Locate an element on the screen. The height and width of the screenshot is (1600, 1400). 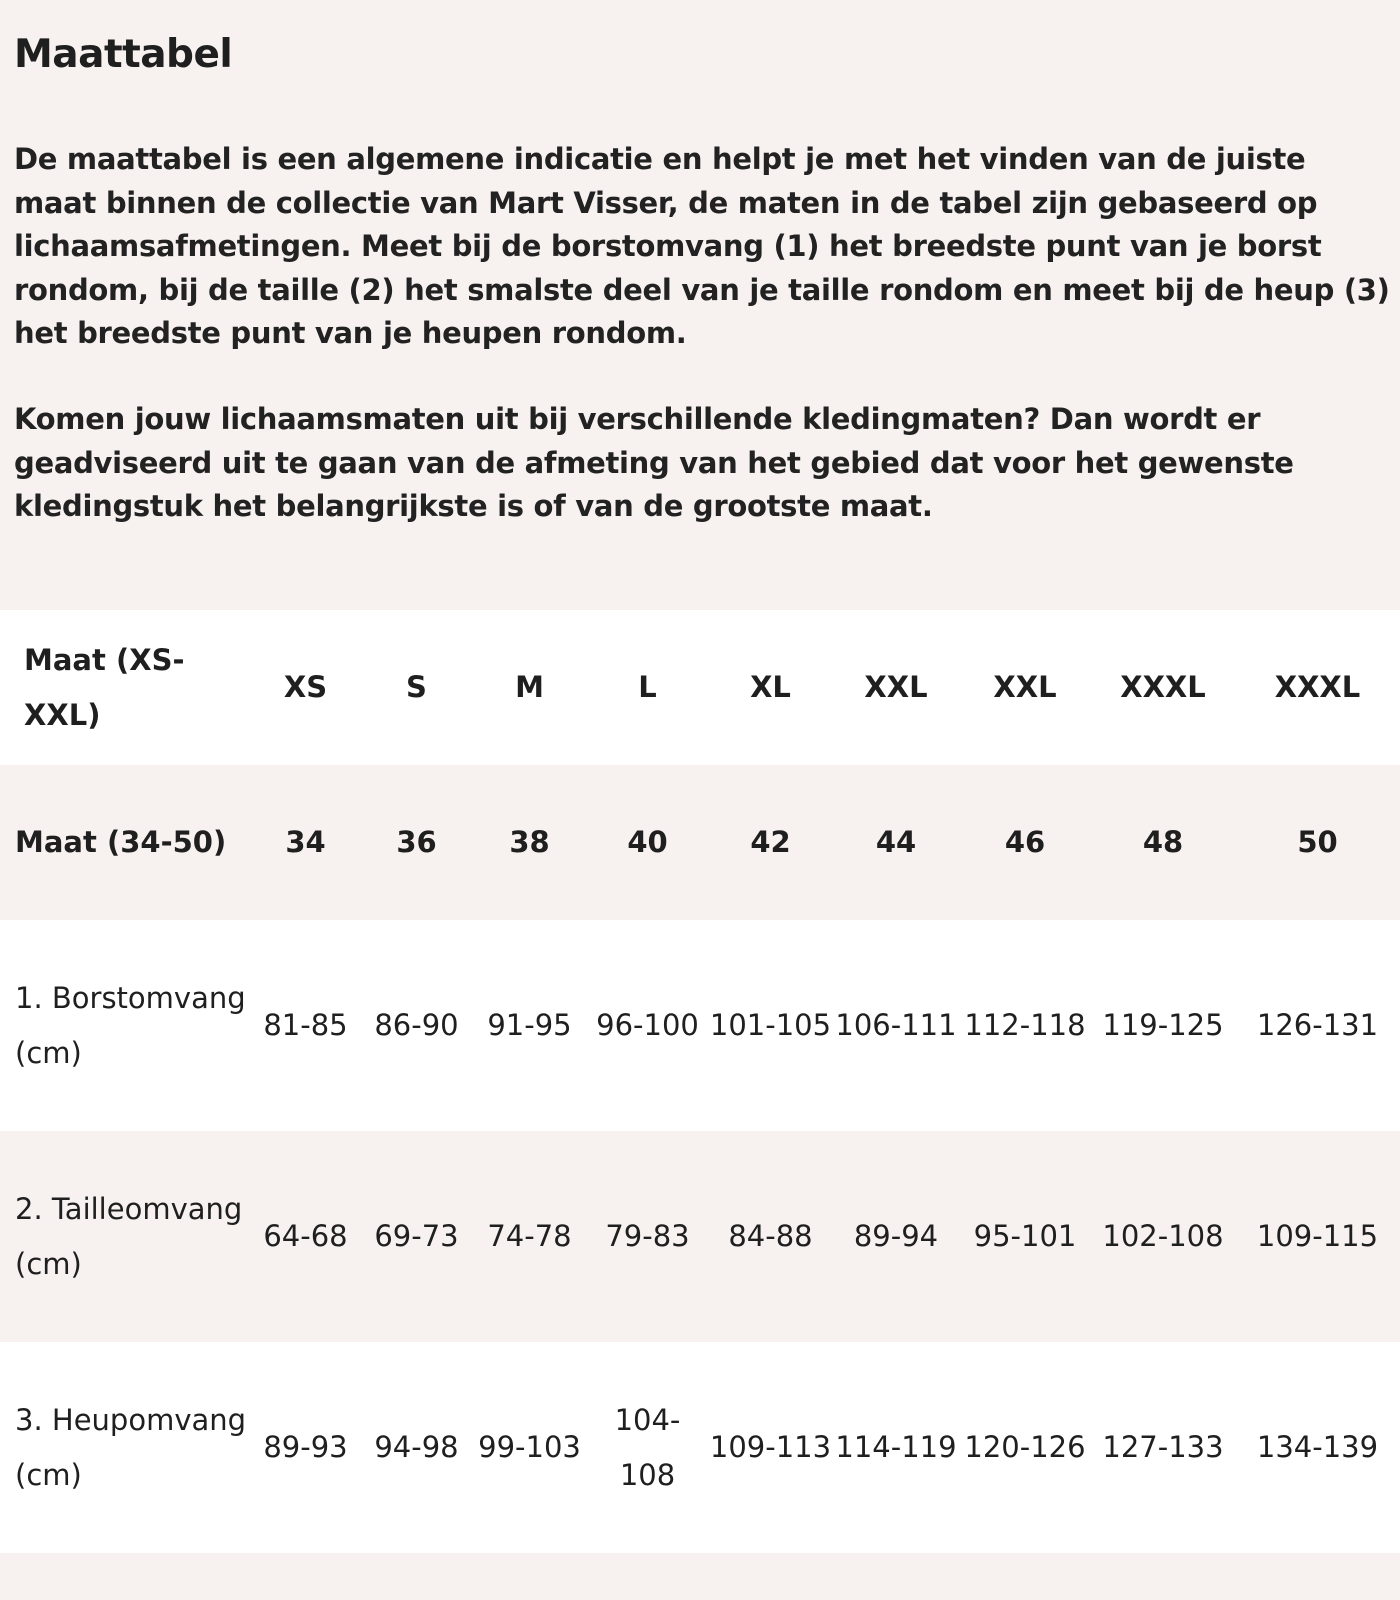
table-cell: XL is located at coordinates (770, 687).